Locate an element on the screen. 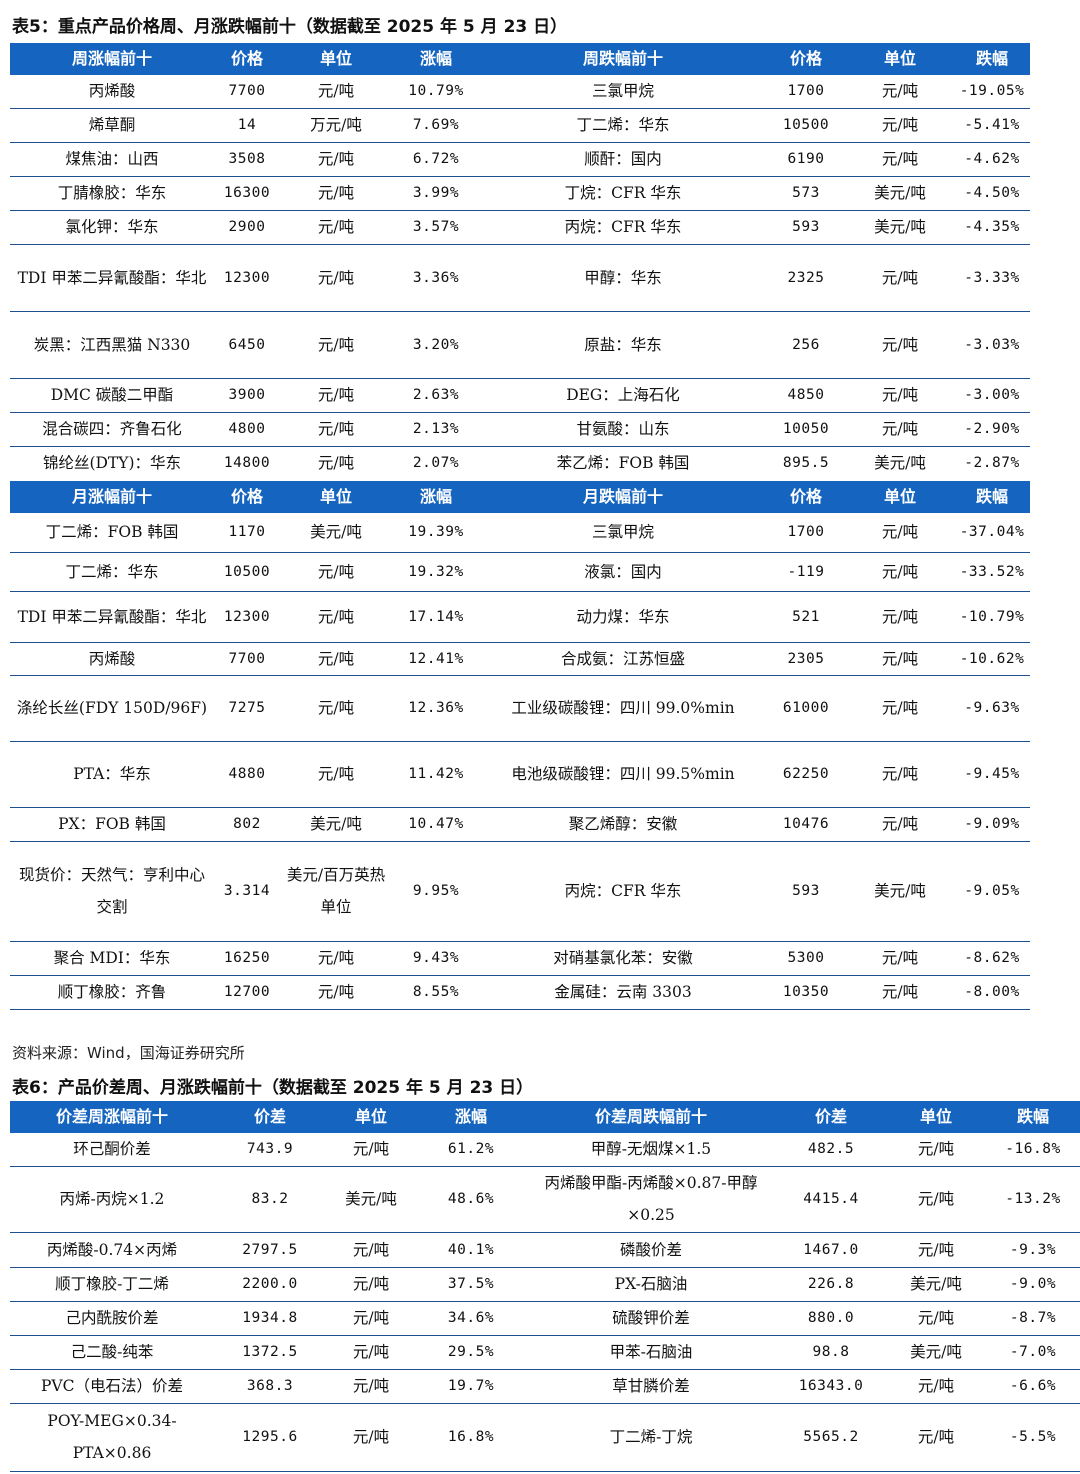 The width and height of the screenshot is (1080, 1474). table5-weekly-cell: 2900 is located at coordinates (247, 227).